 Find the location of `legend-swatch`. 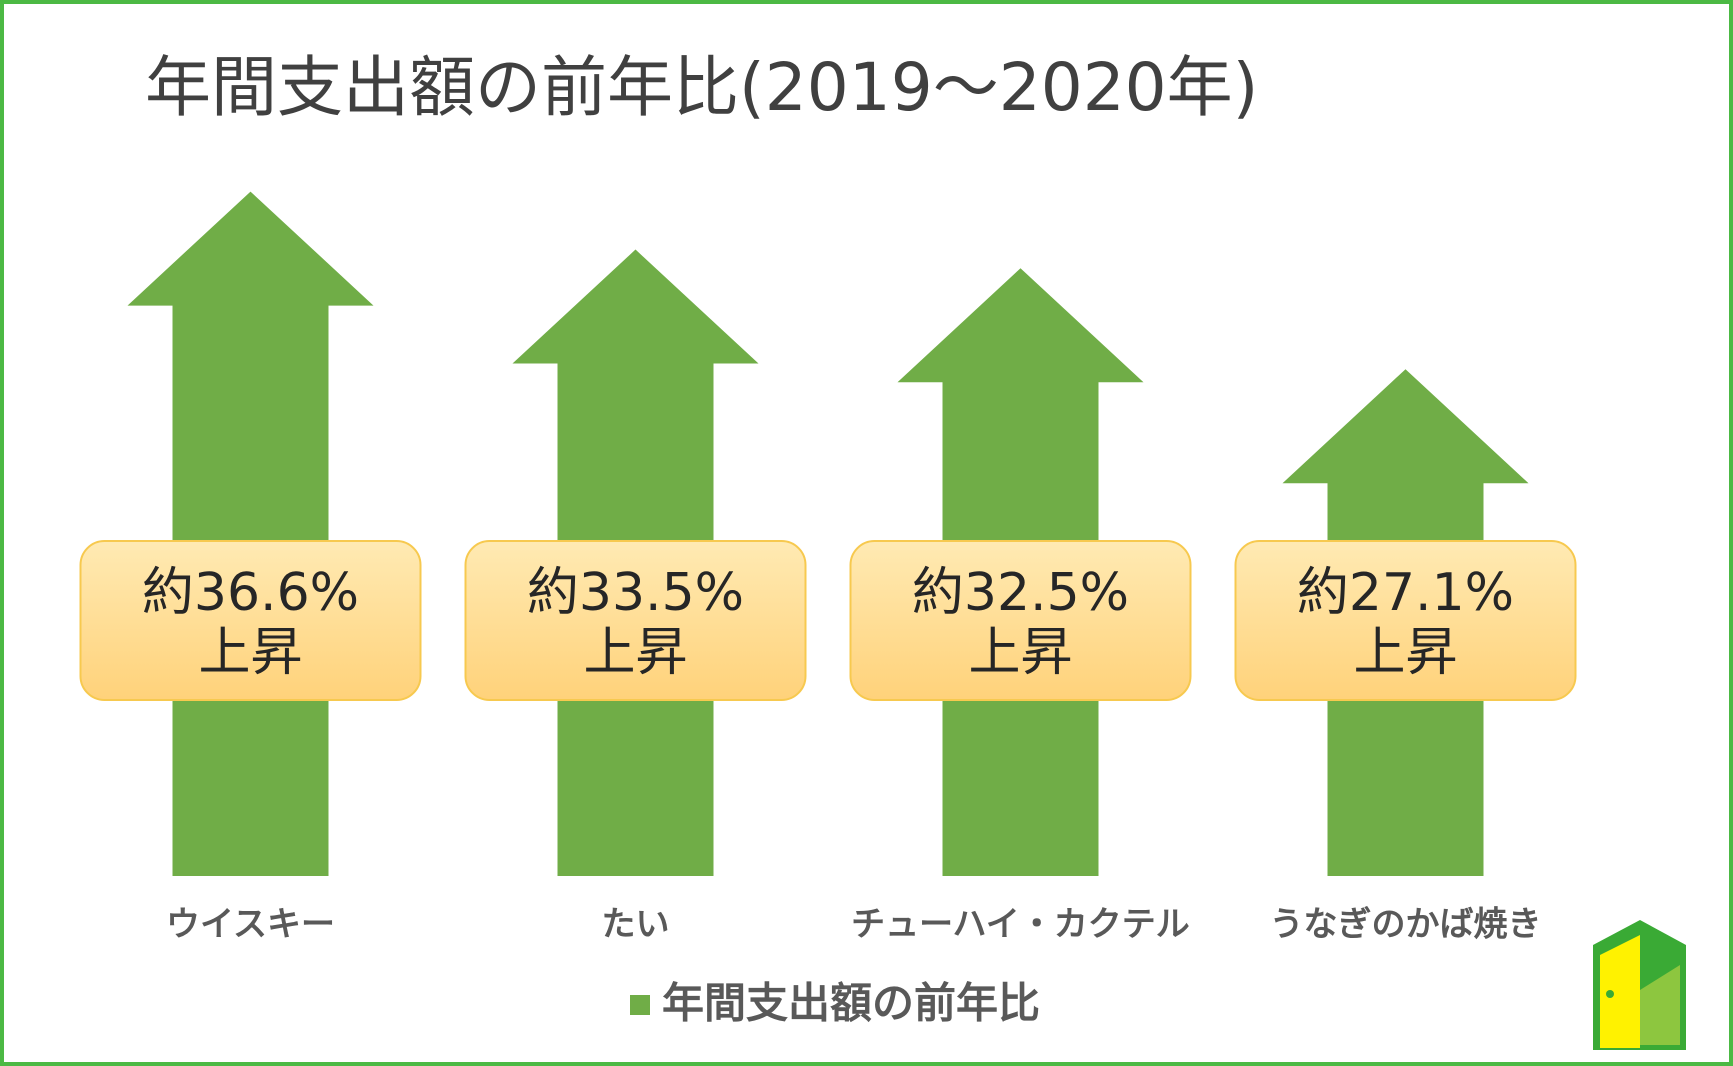

legend-swatch is located at coordinates (640, 1005).